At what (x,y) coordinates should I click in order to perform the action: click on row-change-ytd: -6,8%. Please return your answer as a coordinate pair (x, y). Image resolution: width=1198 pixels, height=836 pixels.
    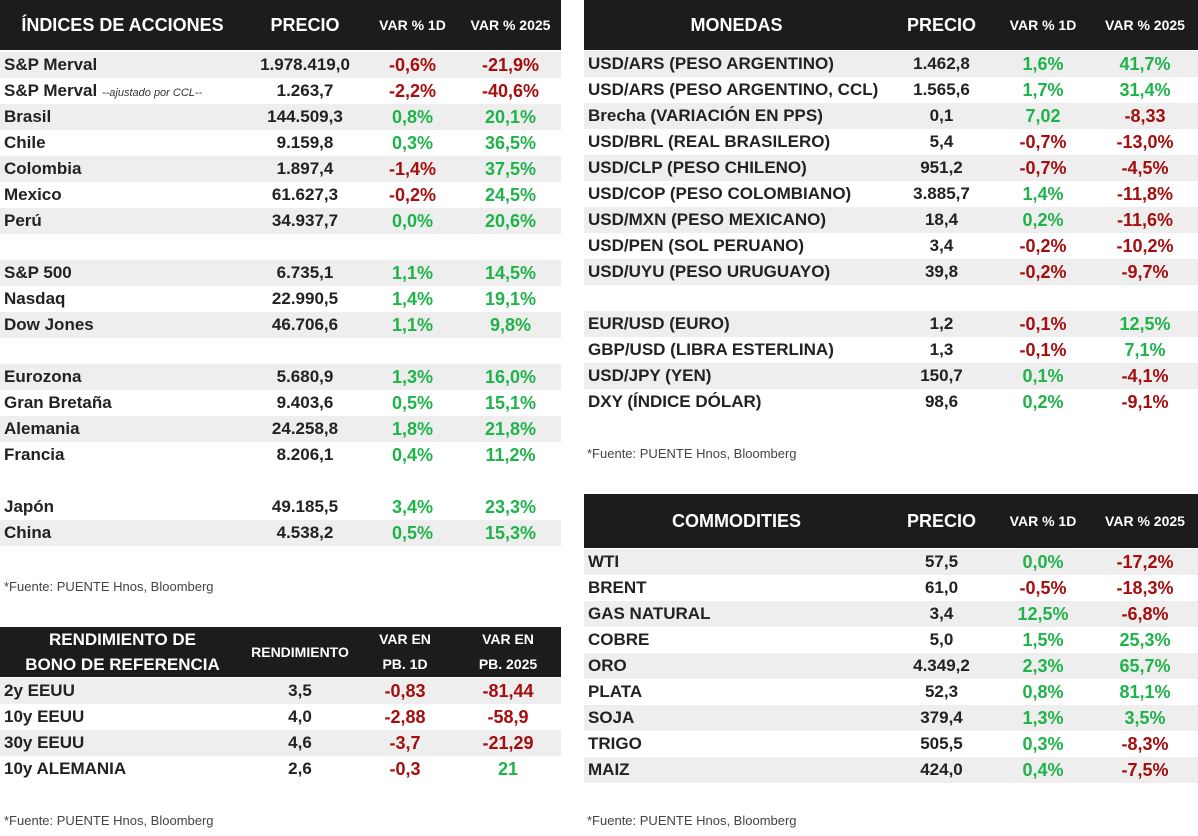
    Looking at the image, I should click on (1145, 613).